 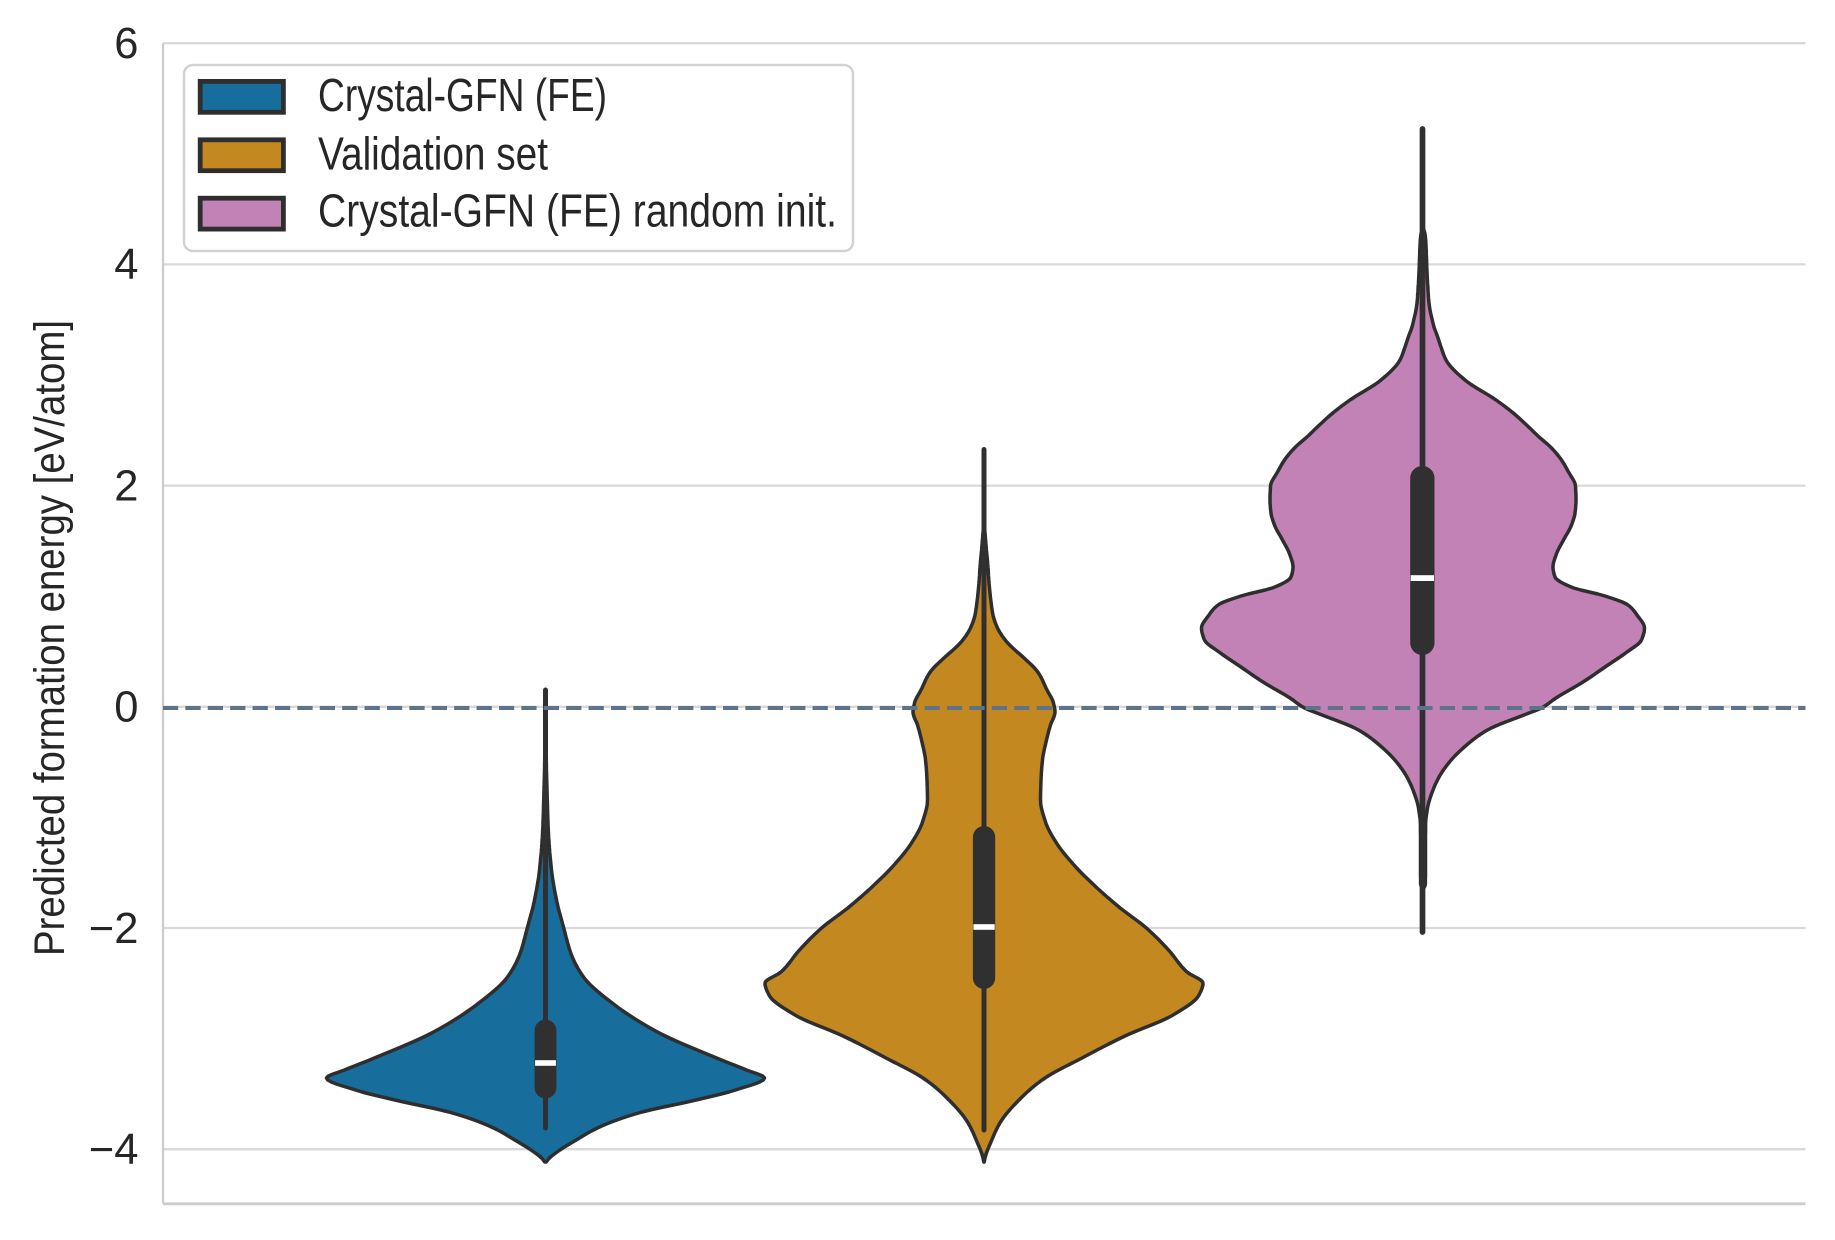 What do you see at coordinates (126, 265) in the screenshot?
I see `svg-text: 4` at bounding box center [126, 265].